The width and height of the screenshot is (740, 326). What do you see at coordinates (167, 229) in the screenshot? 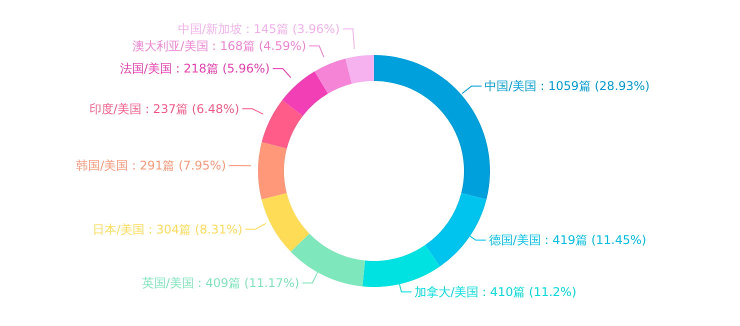
I see `slice-label: 日本/美国 : 304篇 (8.31%)` at bounding box center [167, 229].